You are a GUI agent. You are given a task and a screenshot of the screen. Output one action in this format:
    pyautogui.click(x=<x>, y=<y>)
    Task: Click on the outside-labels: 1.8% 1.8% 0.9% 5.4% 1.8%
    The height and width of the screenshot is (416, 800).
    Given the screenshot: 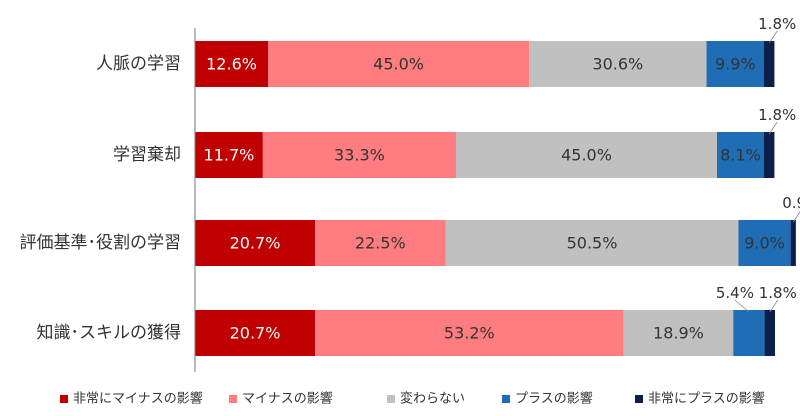 What is the action you would take?
    pyautogui.click(x=758, y=164)
    